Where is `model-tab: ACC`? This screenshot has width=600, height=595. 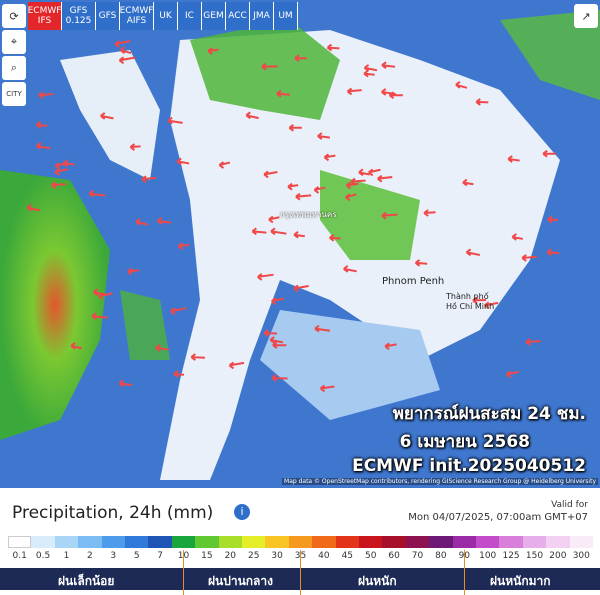
model-tab: ACC is located at coordinates (238, 16).